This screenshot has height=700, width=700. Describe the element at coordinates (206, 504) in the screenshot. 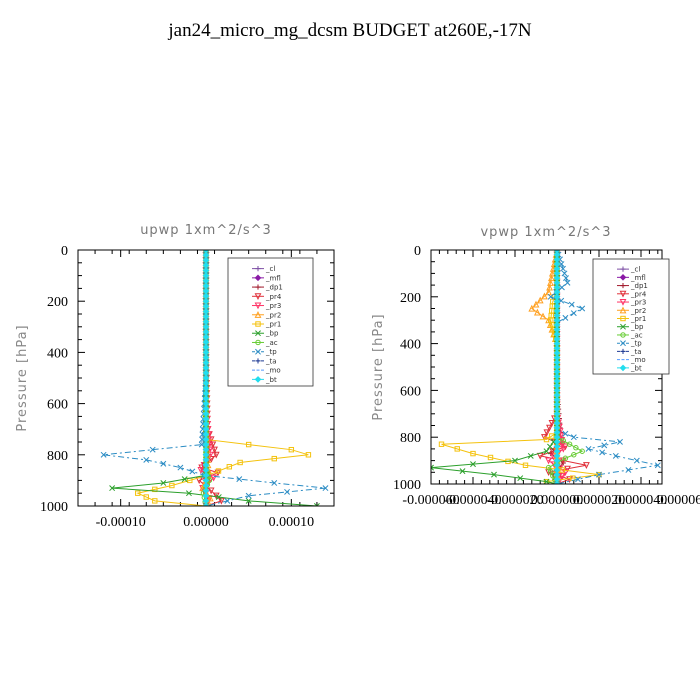

I see `upwp-series-bt-marker` at that location.